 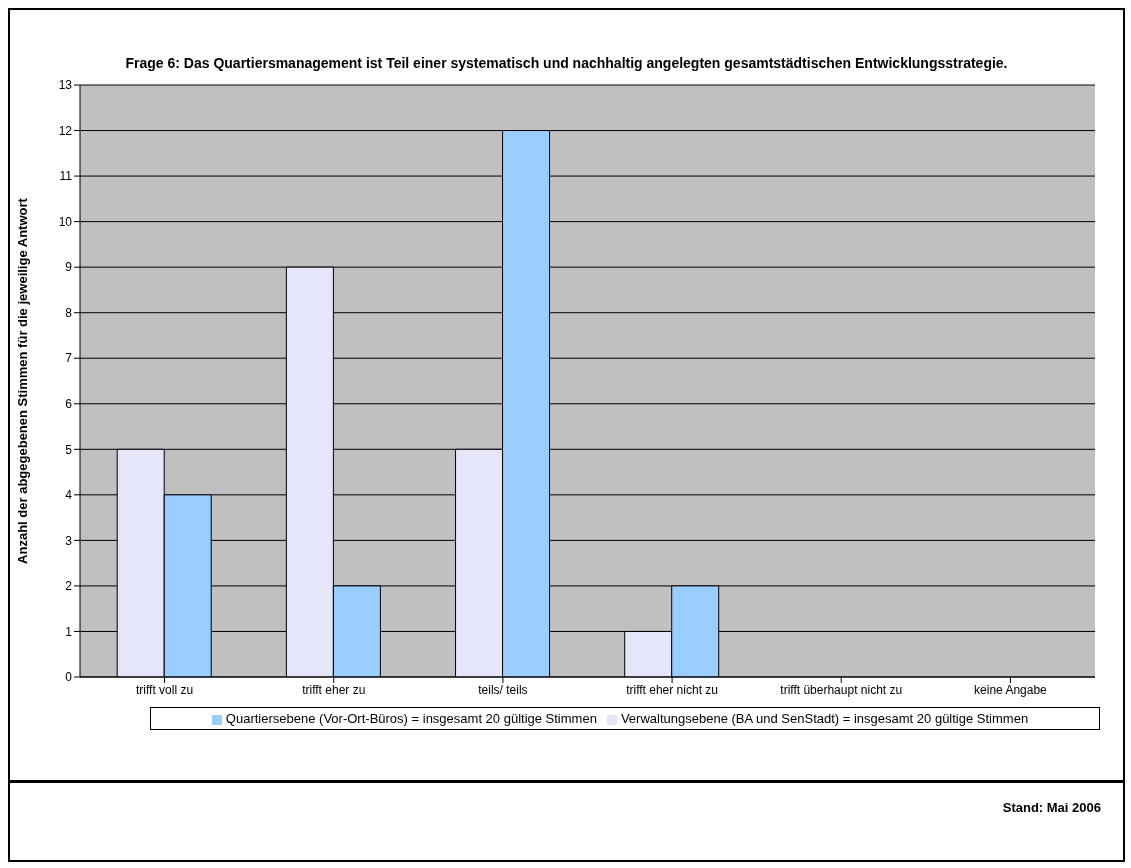 What do you see at coordinates (165, 689) in the screenshot?
I see `x-tick-label: trifft voll zu` at bounding box center [165, 689].